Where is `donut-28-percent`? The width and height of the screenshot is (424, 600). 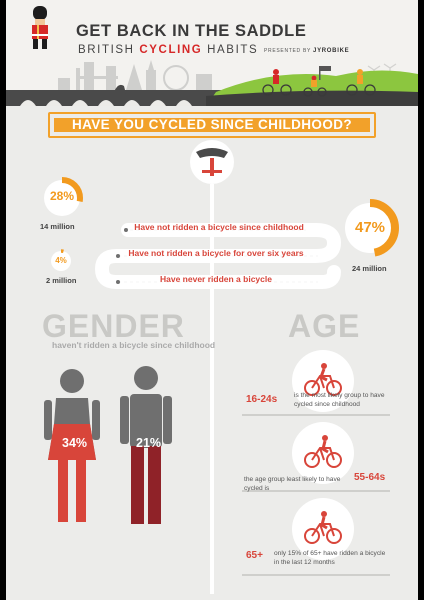 donut-28-percent is located at coordinates (62, 198).